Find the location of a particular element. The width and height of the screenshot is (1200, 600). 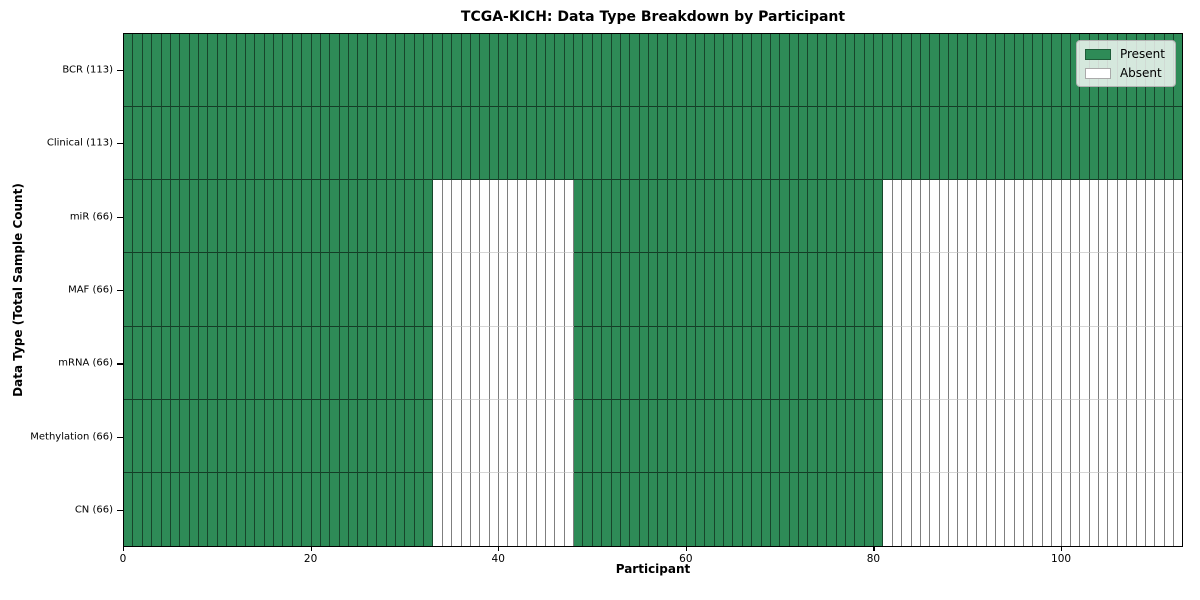

y-tick-label: mRNA (66) is located at coordinates (85, 363).